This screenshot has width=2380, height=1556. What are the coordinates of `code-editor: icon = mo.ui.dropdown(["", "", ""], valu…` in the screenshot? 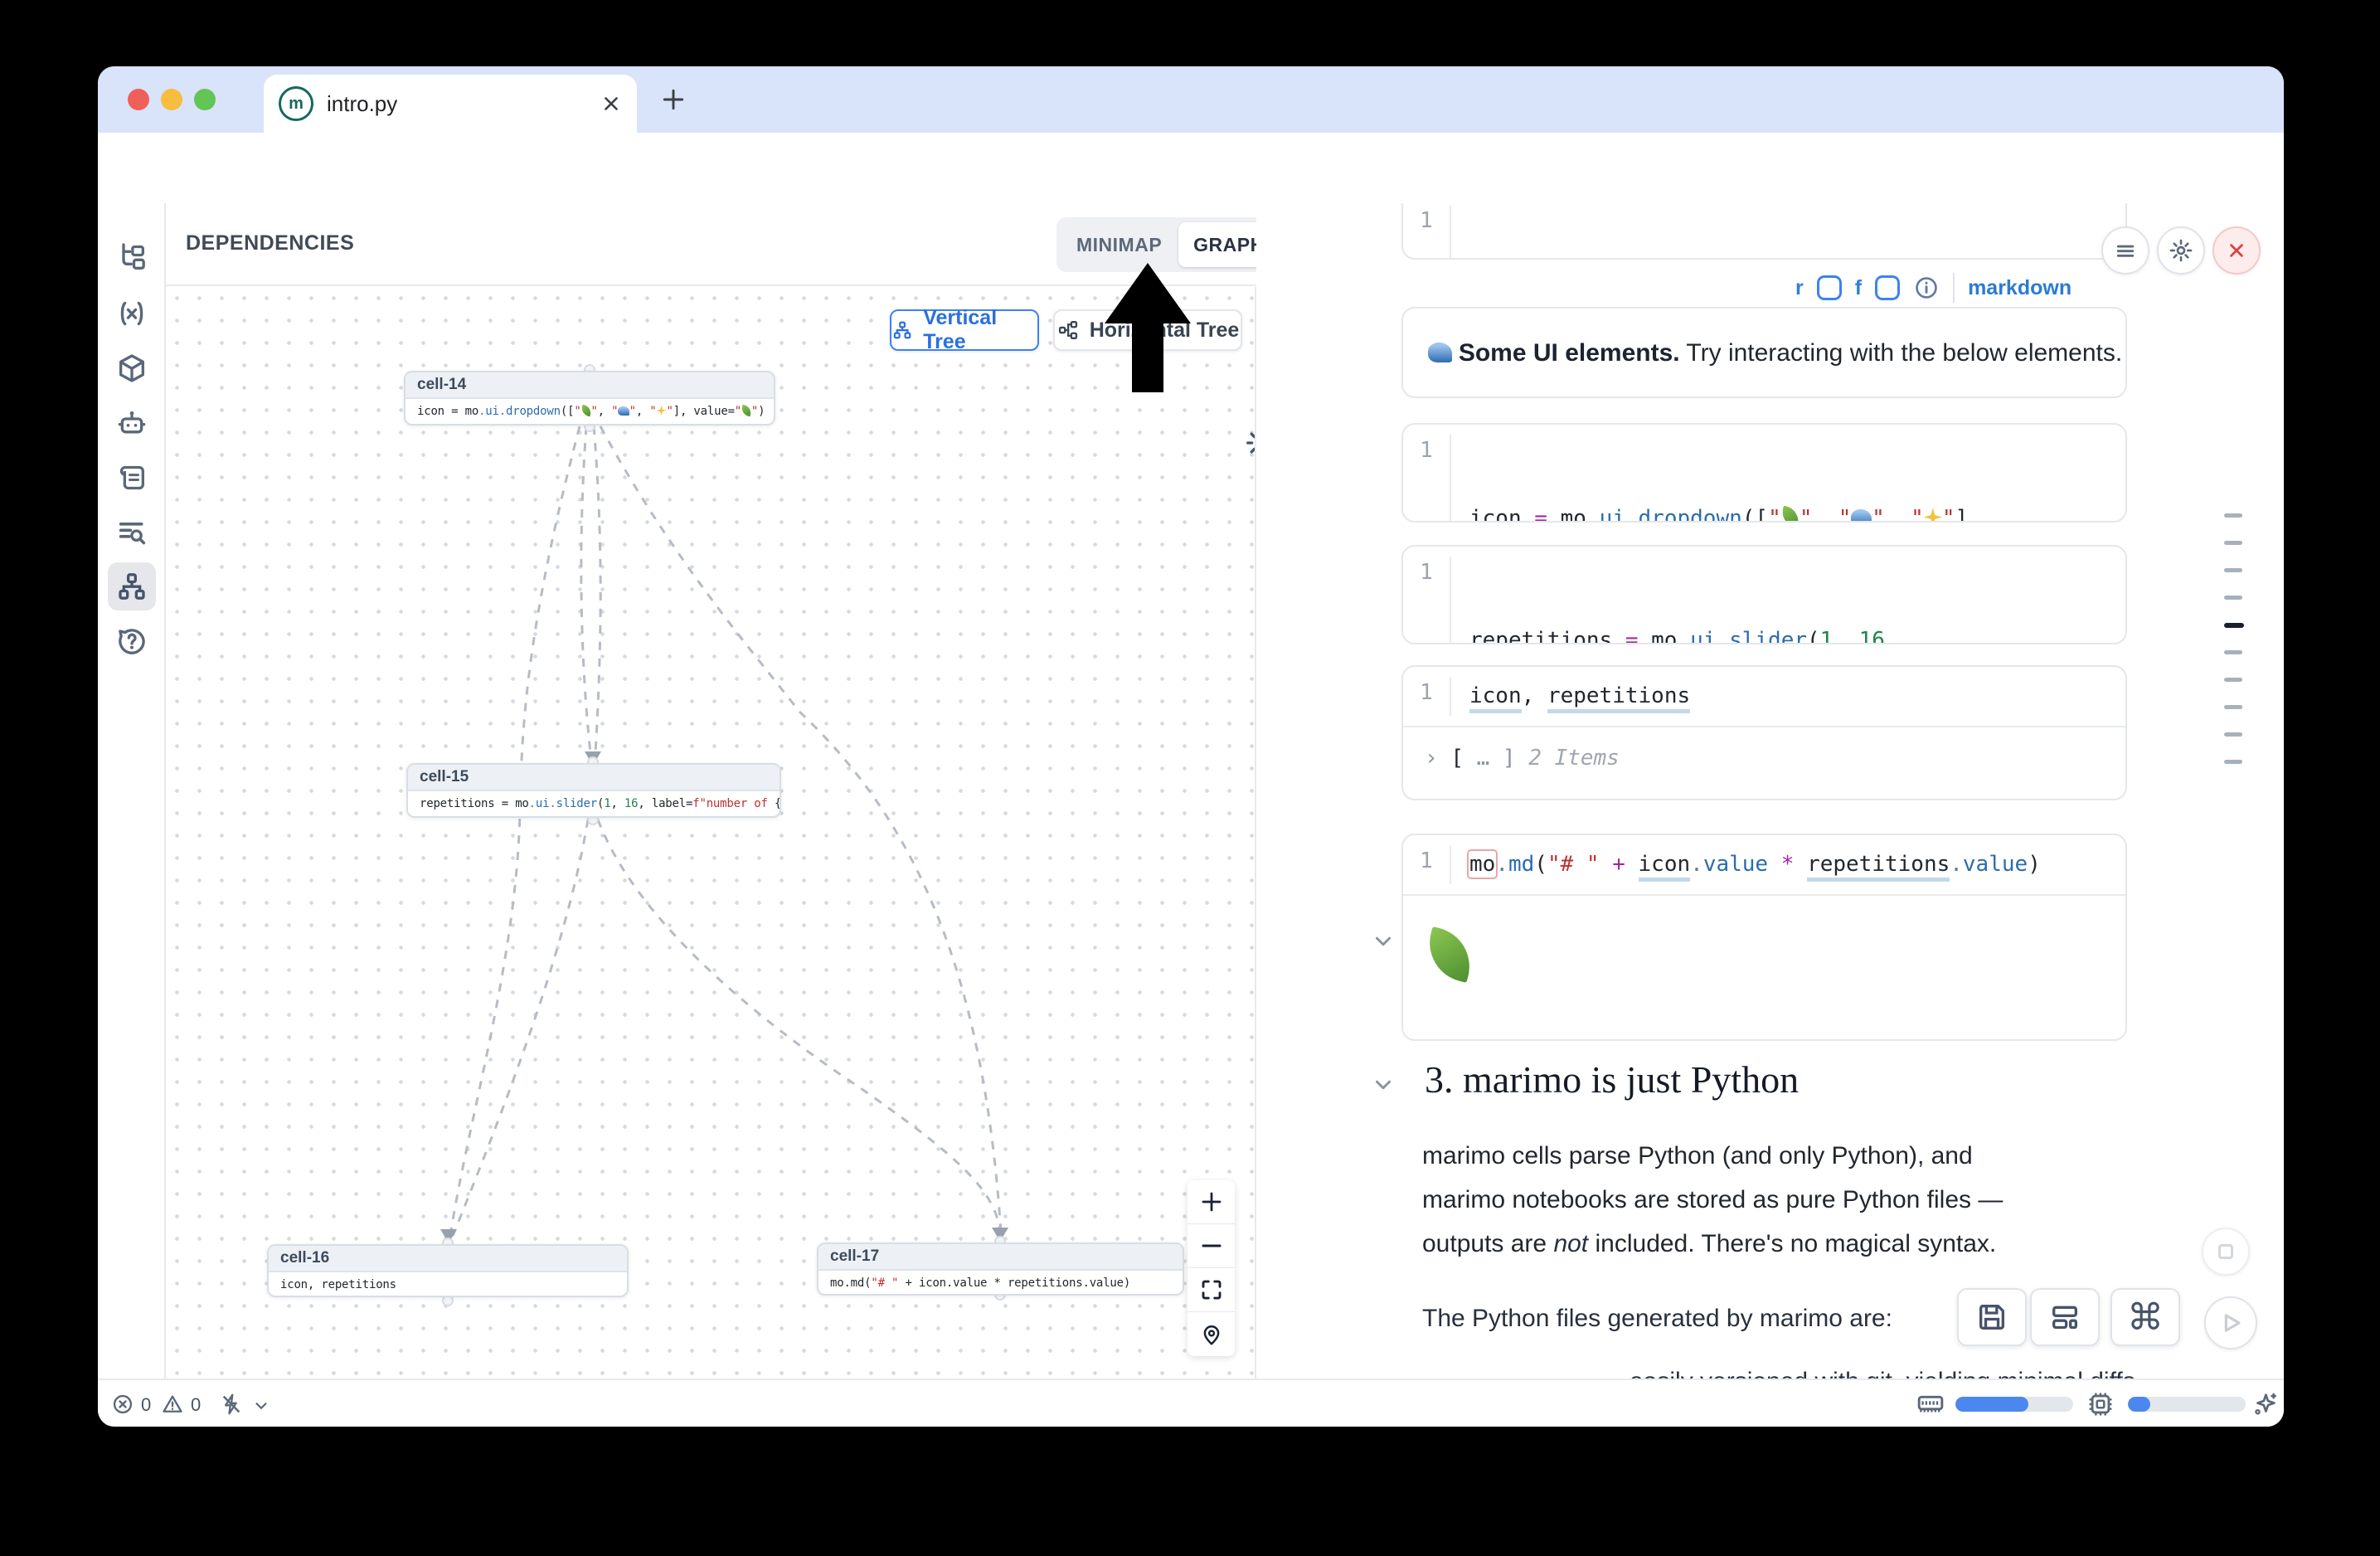 It's located at (1787, 478).